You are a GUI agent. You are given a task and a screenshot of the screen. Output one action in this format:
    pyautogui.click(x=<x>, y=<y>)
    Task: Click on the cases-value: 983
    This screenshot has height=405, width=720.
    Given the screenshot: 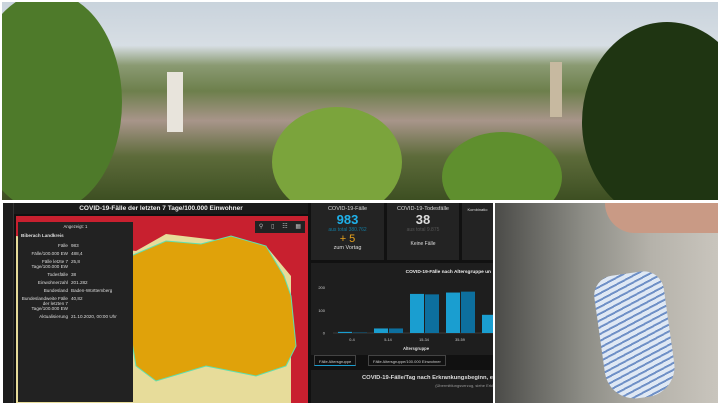 What is the action you would take?
    pyautogui.click(x=347, y=219)
    